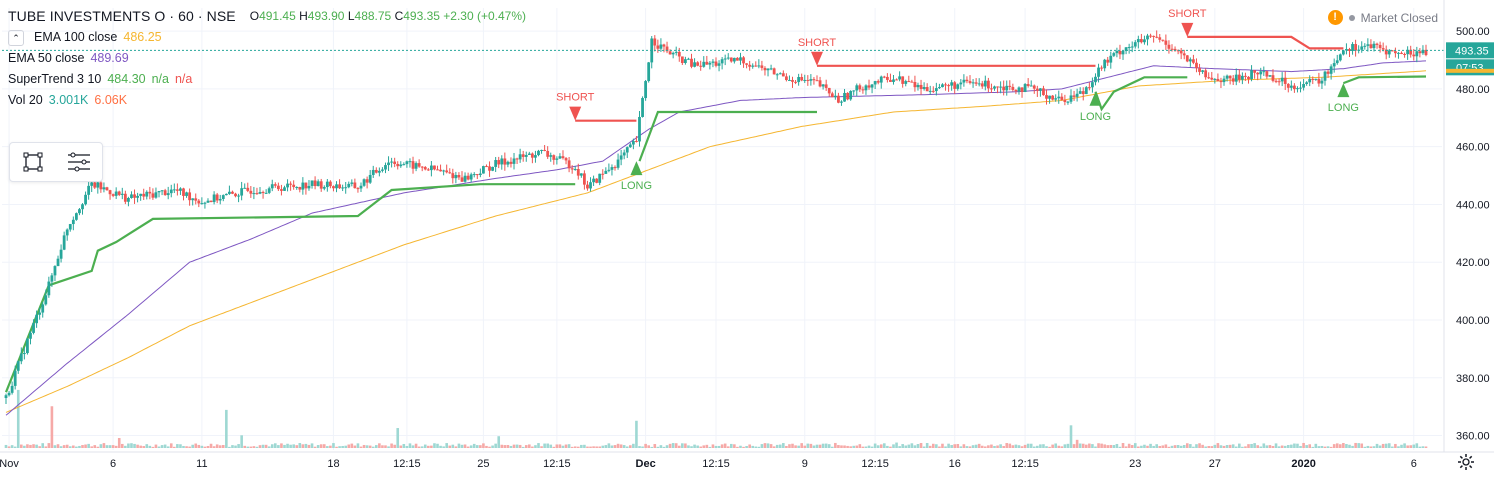 The height and width of the screenshot is (477, 1494). I want to click on gear-icon, so click(1466, 462).